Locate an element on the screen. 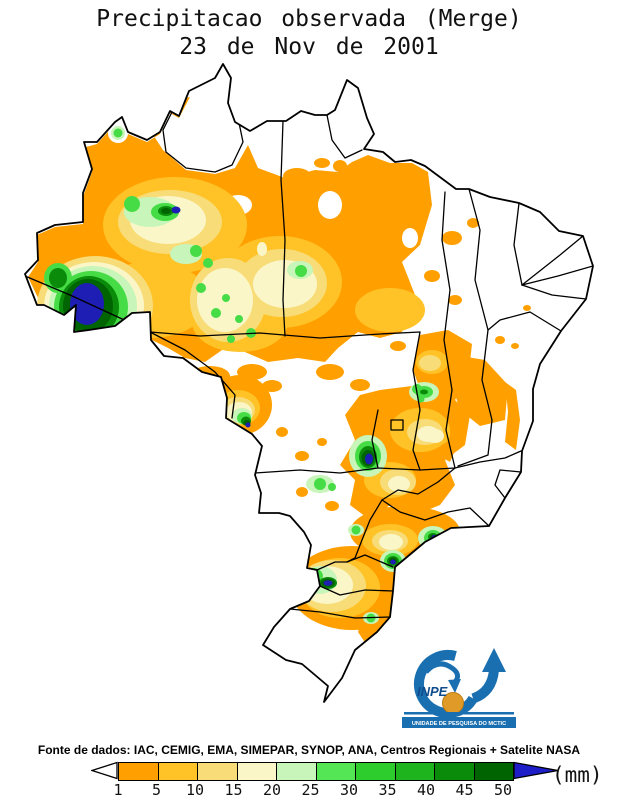  legend-tick-label: 30 is located at coordinates (349, 790).